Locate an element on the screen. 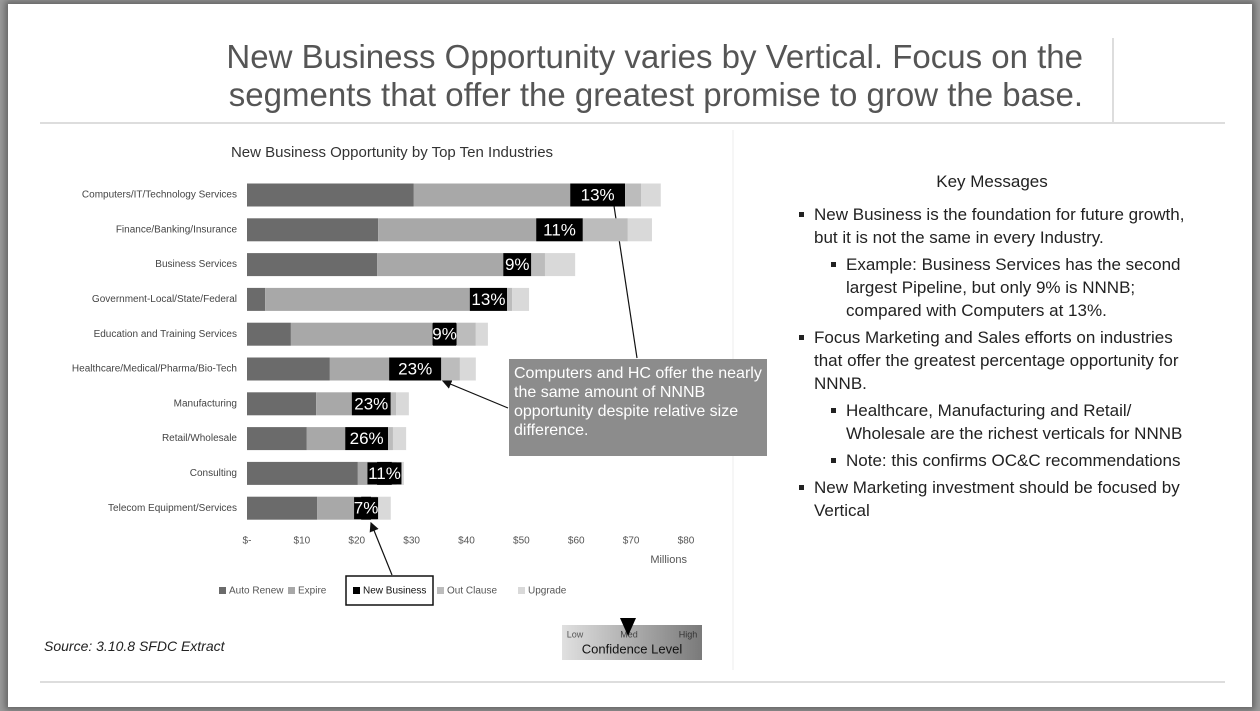 The image size is (1260, 711). confidence-gauge is located at coordinates (632, 642).